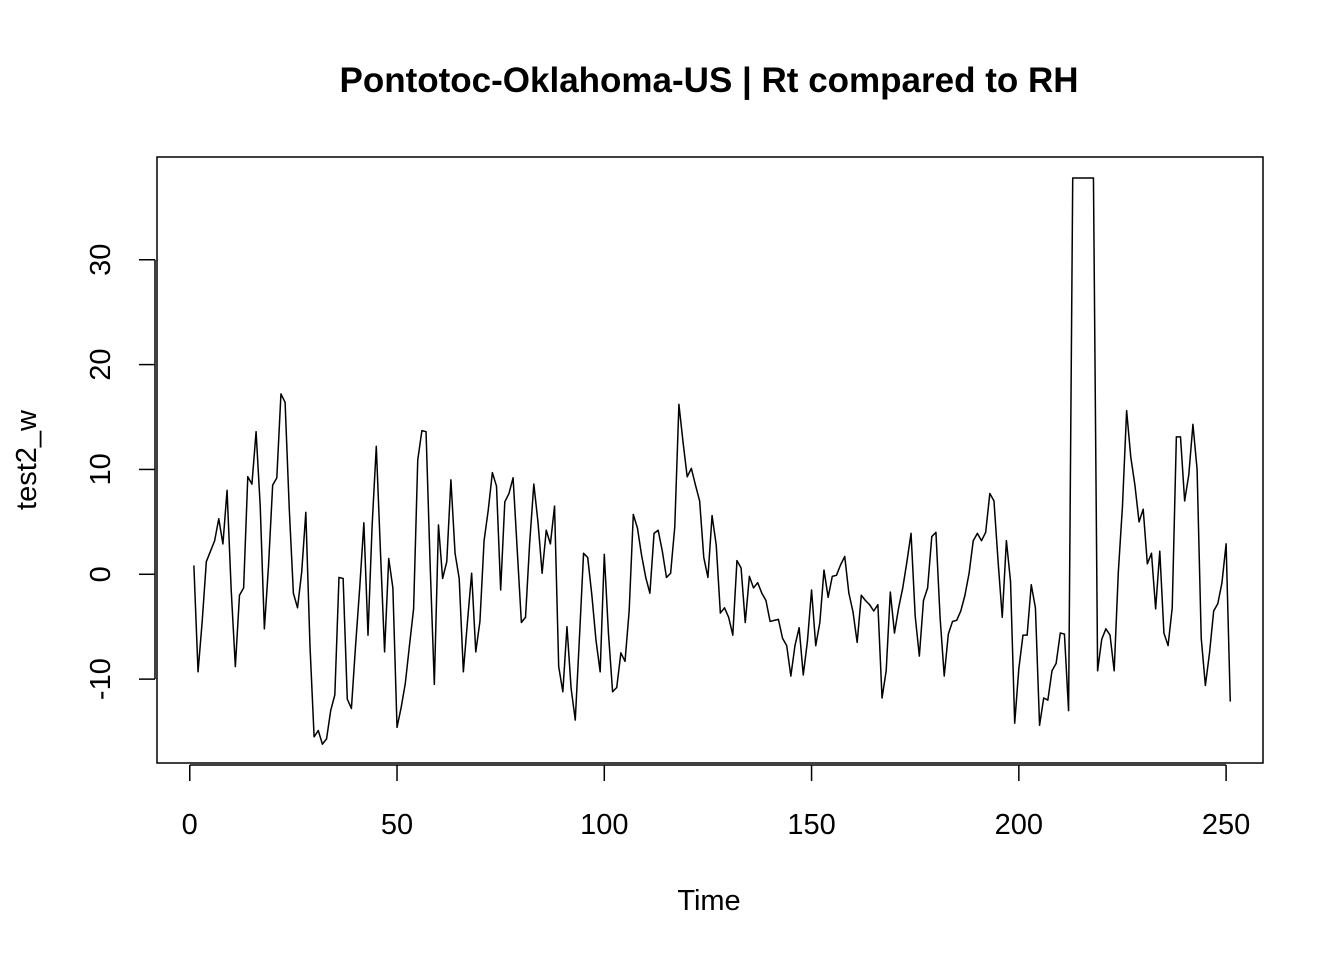 The width and height of the screenshot is (1344, 960). What do you see at coordinates (101, 364) in the screenshot?
I see `y-tick-label: 20` at bounding box center [101, 364].